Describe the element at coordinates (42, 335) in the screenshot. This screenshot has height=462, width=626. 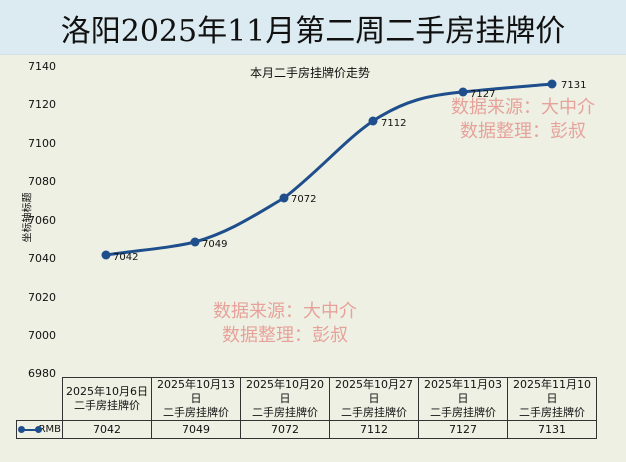
I see `y-tick: 7000` at that location.